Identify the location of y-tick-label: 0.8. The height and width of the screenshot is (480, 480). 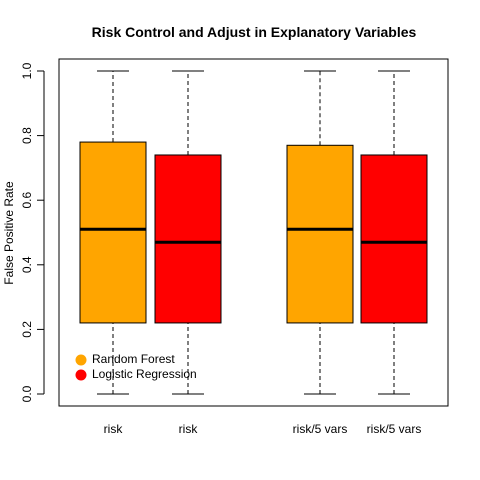
(27, 135).